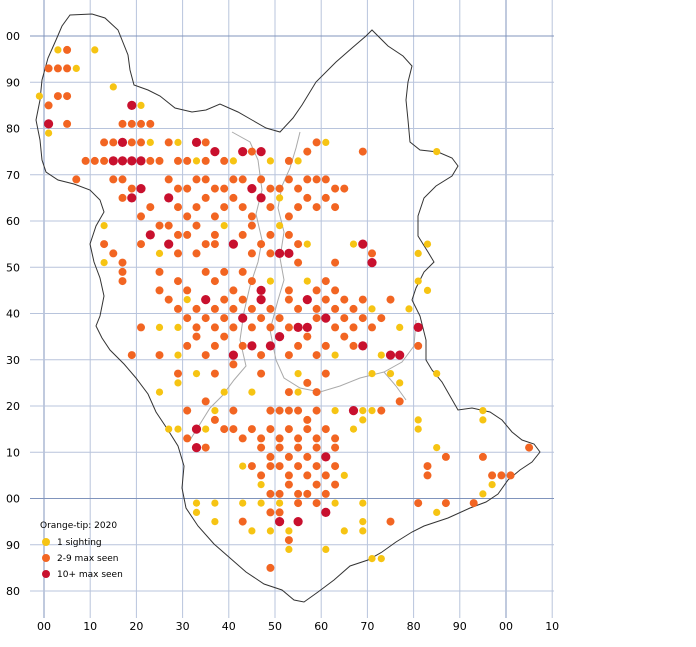  I want to click on x-tick-label: 90, so click(460, 626).